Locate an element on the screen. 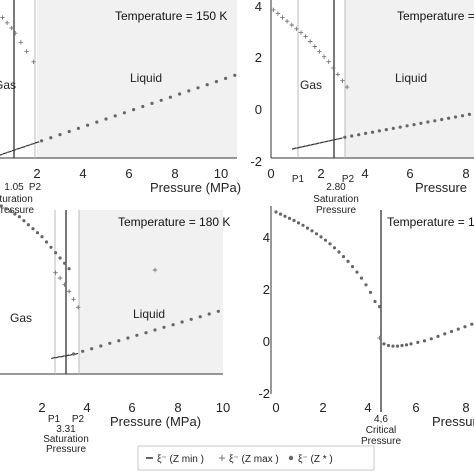  panel-title: Temperature = 180 K is located at coordinates (174, 222).